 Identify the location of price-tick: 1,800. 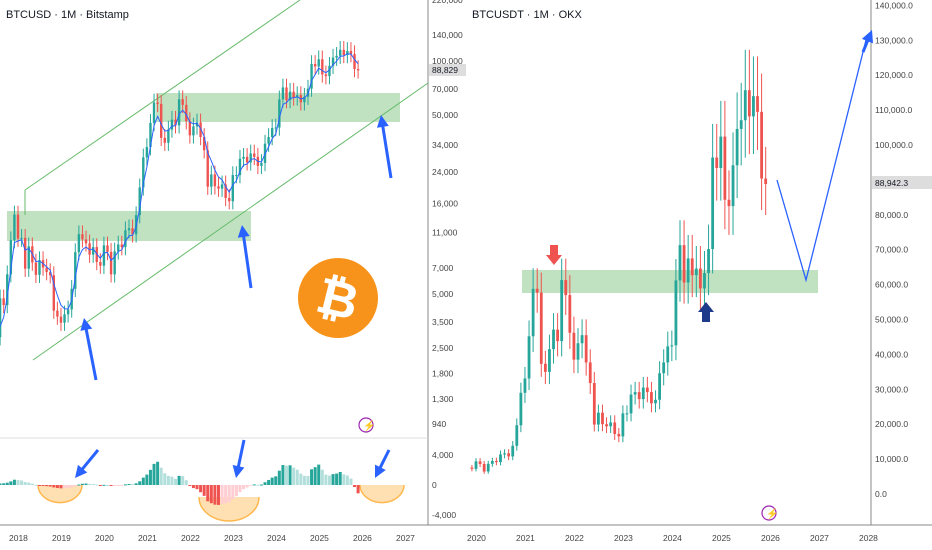
(443, 373).